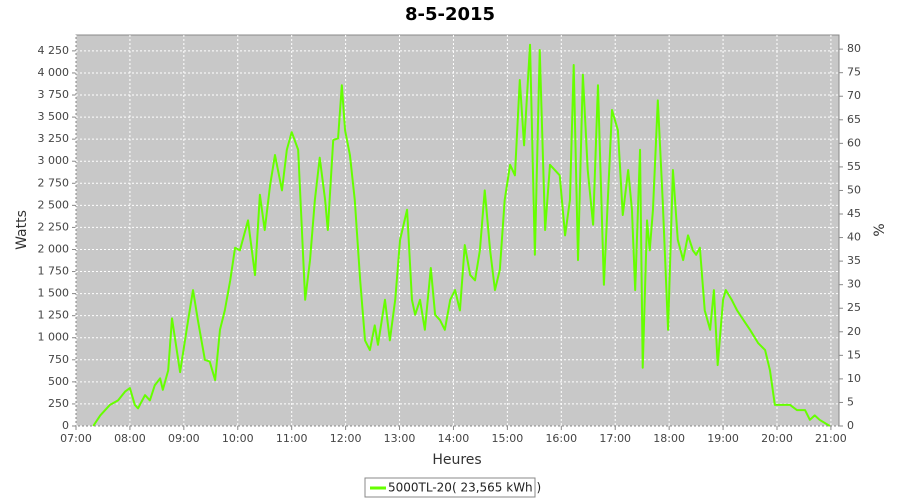 Image resolution: width=900 pixels, height=500 pixels. What do you see at coordinates (54, 226) in the screenshot?
I see `y-tick-label: 2 250` at bounding box center [54, 226].